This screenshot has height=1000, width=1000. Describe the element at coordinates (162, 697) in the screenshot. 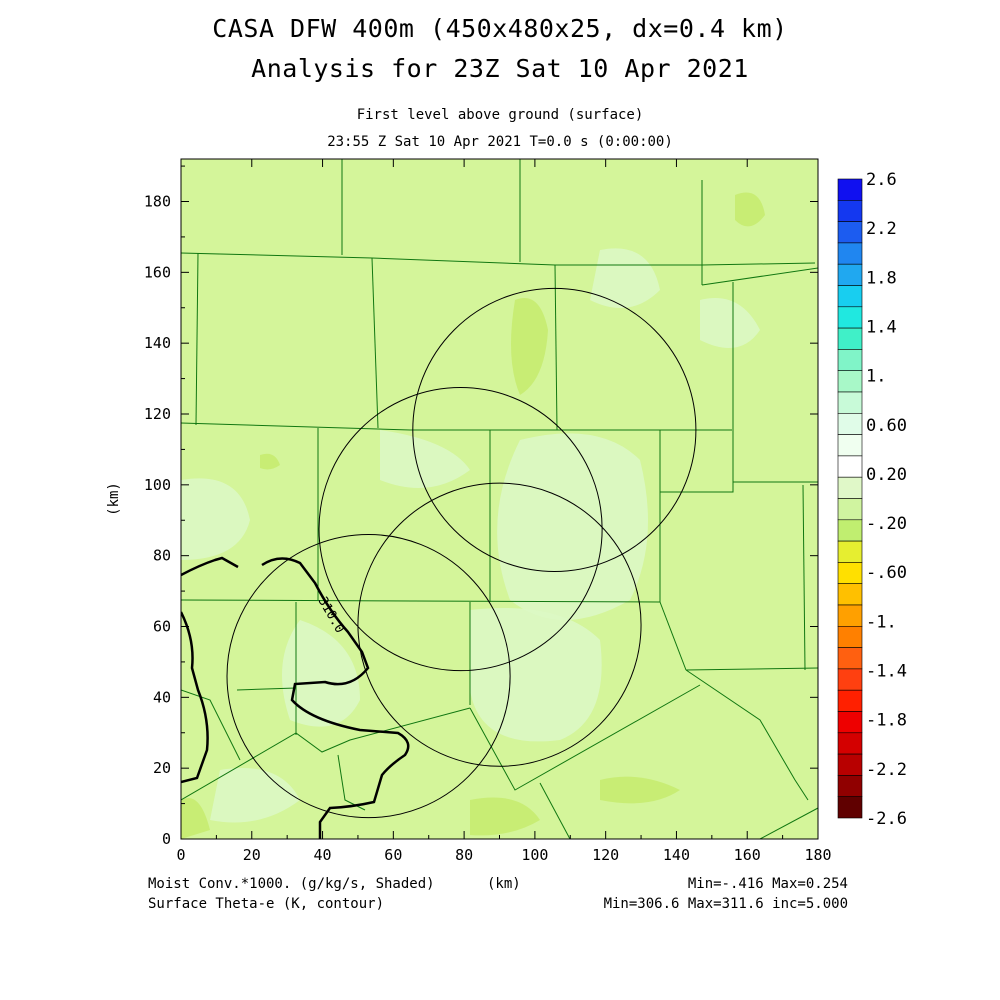

I see `y-tick-label: 40` at that location.